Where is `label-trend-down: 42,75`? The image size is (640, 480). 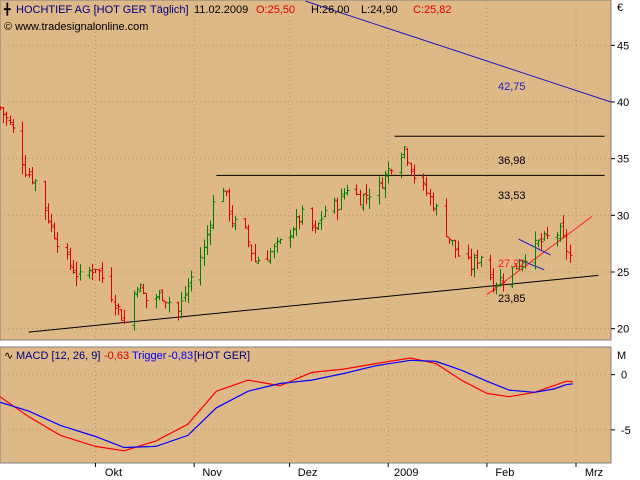 label-trend-down: 42,75 is located at coordinates (512, 87).